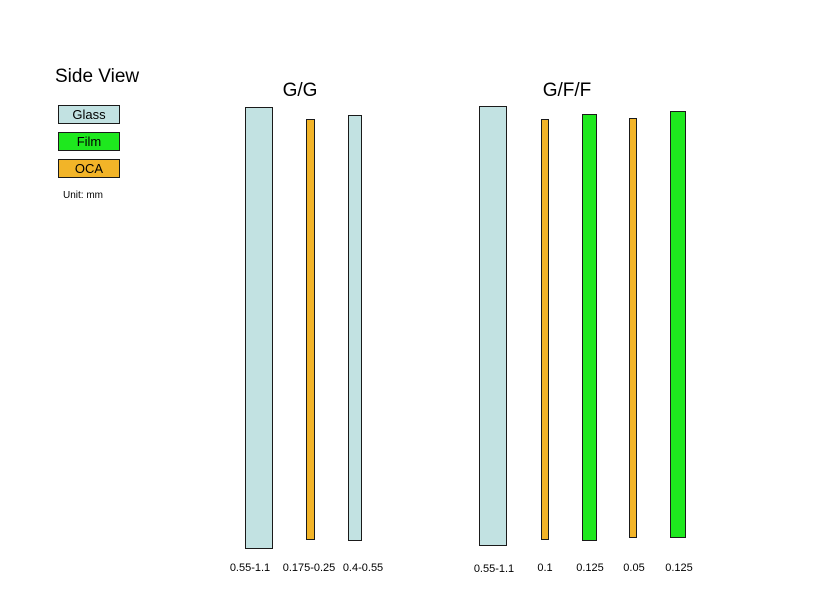 The height and width of the screenshot is (601, 828). I want to click on stack-gg-layer-glass, so click(259, 328).